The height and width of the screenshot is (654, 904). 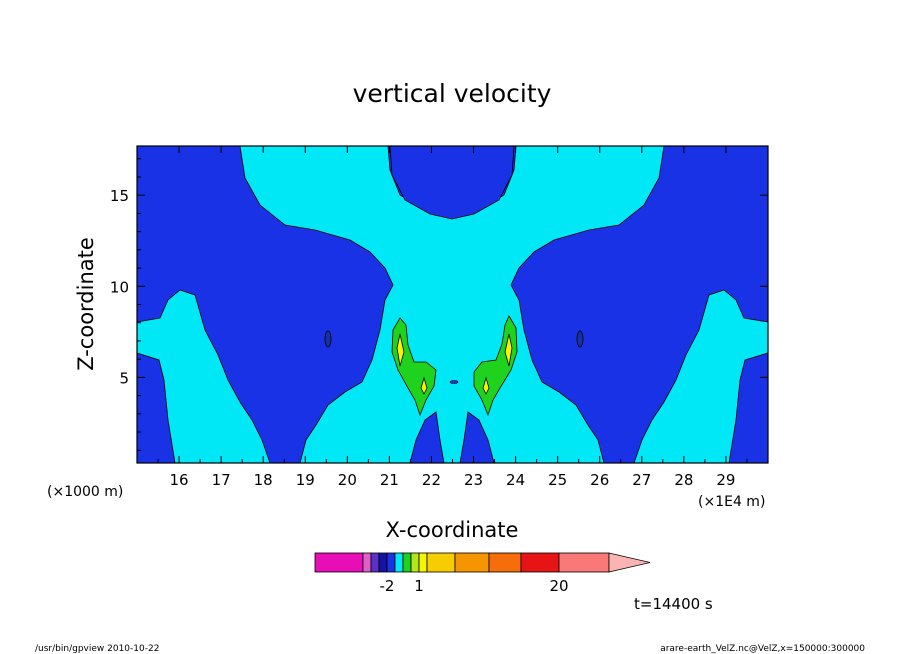 What do you see at coordinates (400, 350) in the screenshot?
I see `left-updraft-peak` at bounding box center [400, 350].